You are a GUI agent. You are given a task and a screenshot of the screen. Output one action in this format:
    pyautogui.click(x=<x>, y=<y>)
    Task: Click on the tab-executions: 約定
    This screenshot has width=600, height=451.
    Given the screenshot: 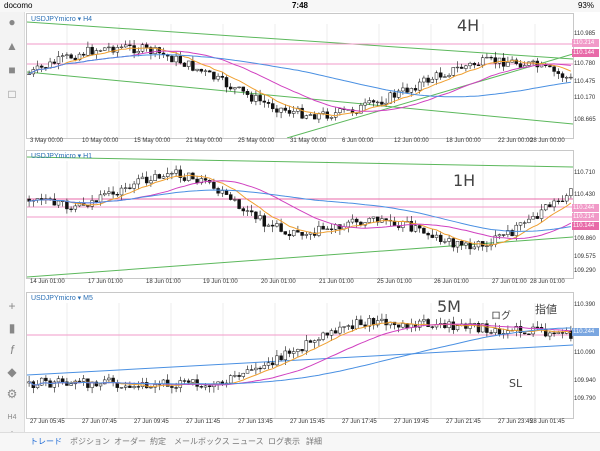 What is the action you would take?
    pyautogui.click(x=158, y=441)
    